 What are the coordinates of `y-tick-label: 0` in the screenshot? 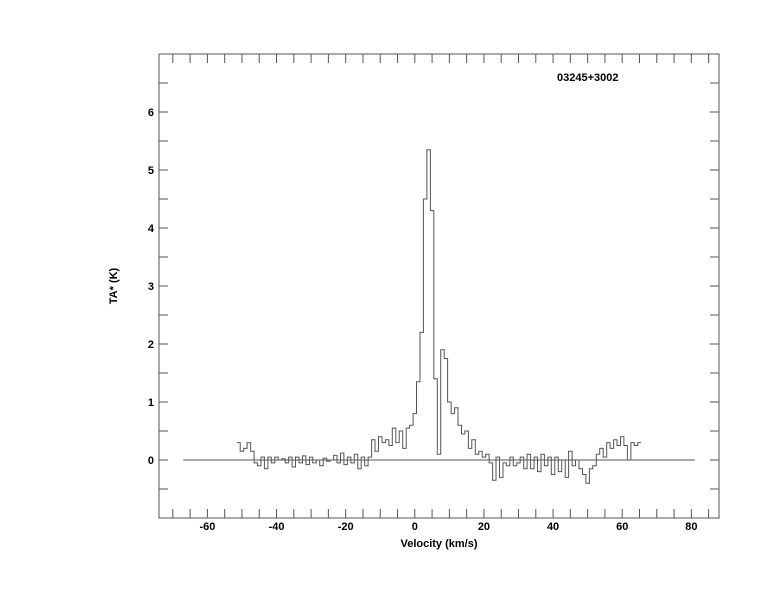 It's located at (151, 461).